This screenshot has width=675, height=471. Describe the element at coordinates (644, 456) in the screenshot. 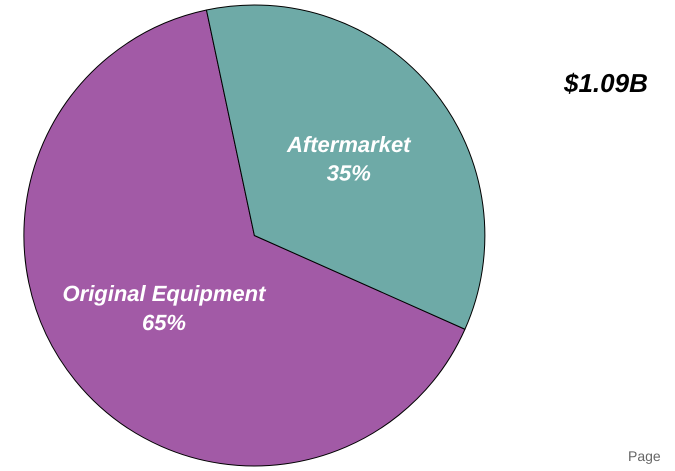

I see `text: Page` at that location.